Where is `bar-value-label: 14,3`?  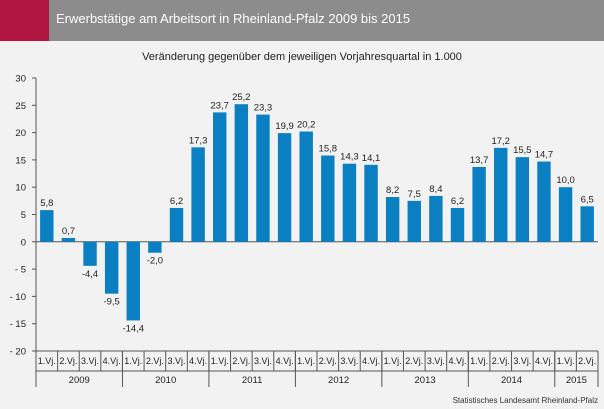
bar-value-label: 14,3 is located at coordinates (349, 157).